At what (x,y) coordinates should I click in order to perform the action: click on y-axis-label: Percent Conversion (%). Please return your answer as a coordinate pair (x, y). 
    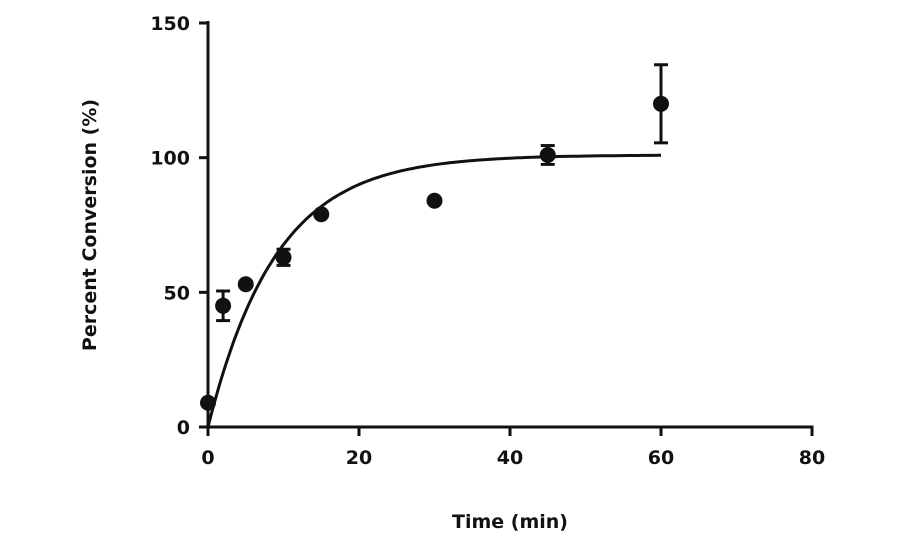
    Looking at the image, I should click on (90, 225).